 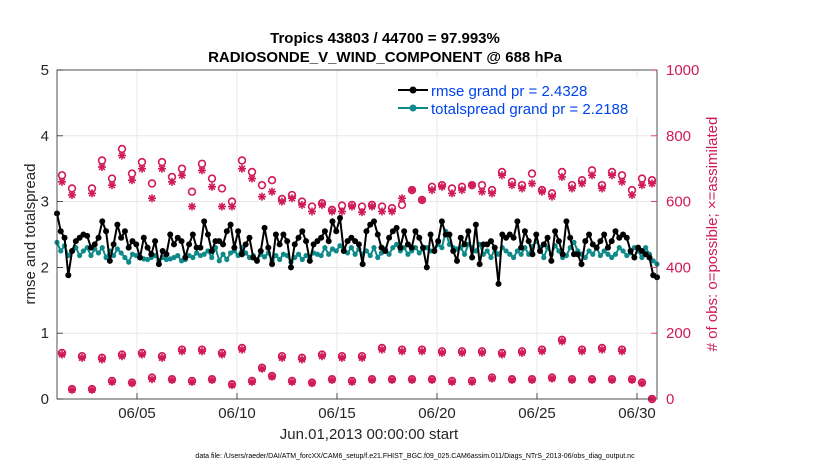 I want to click on y-left-tick-label: 5, so click(x=45, y=70).